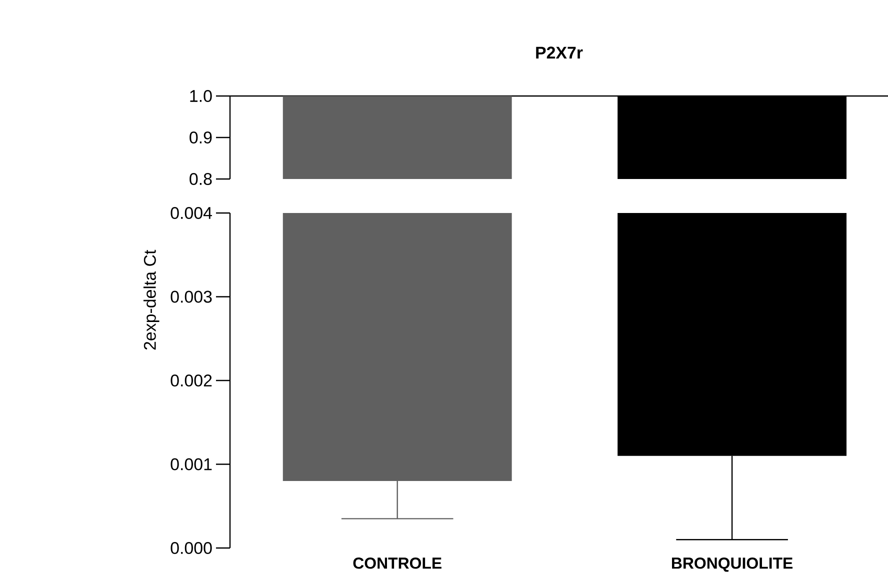  I want to click on chart-title: P2X7r, so click(559, 52).